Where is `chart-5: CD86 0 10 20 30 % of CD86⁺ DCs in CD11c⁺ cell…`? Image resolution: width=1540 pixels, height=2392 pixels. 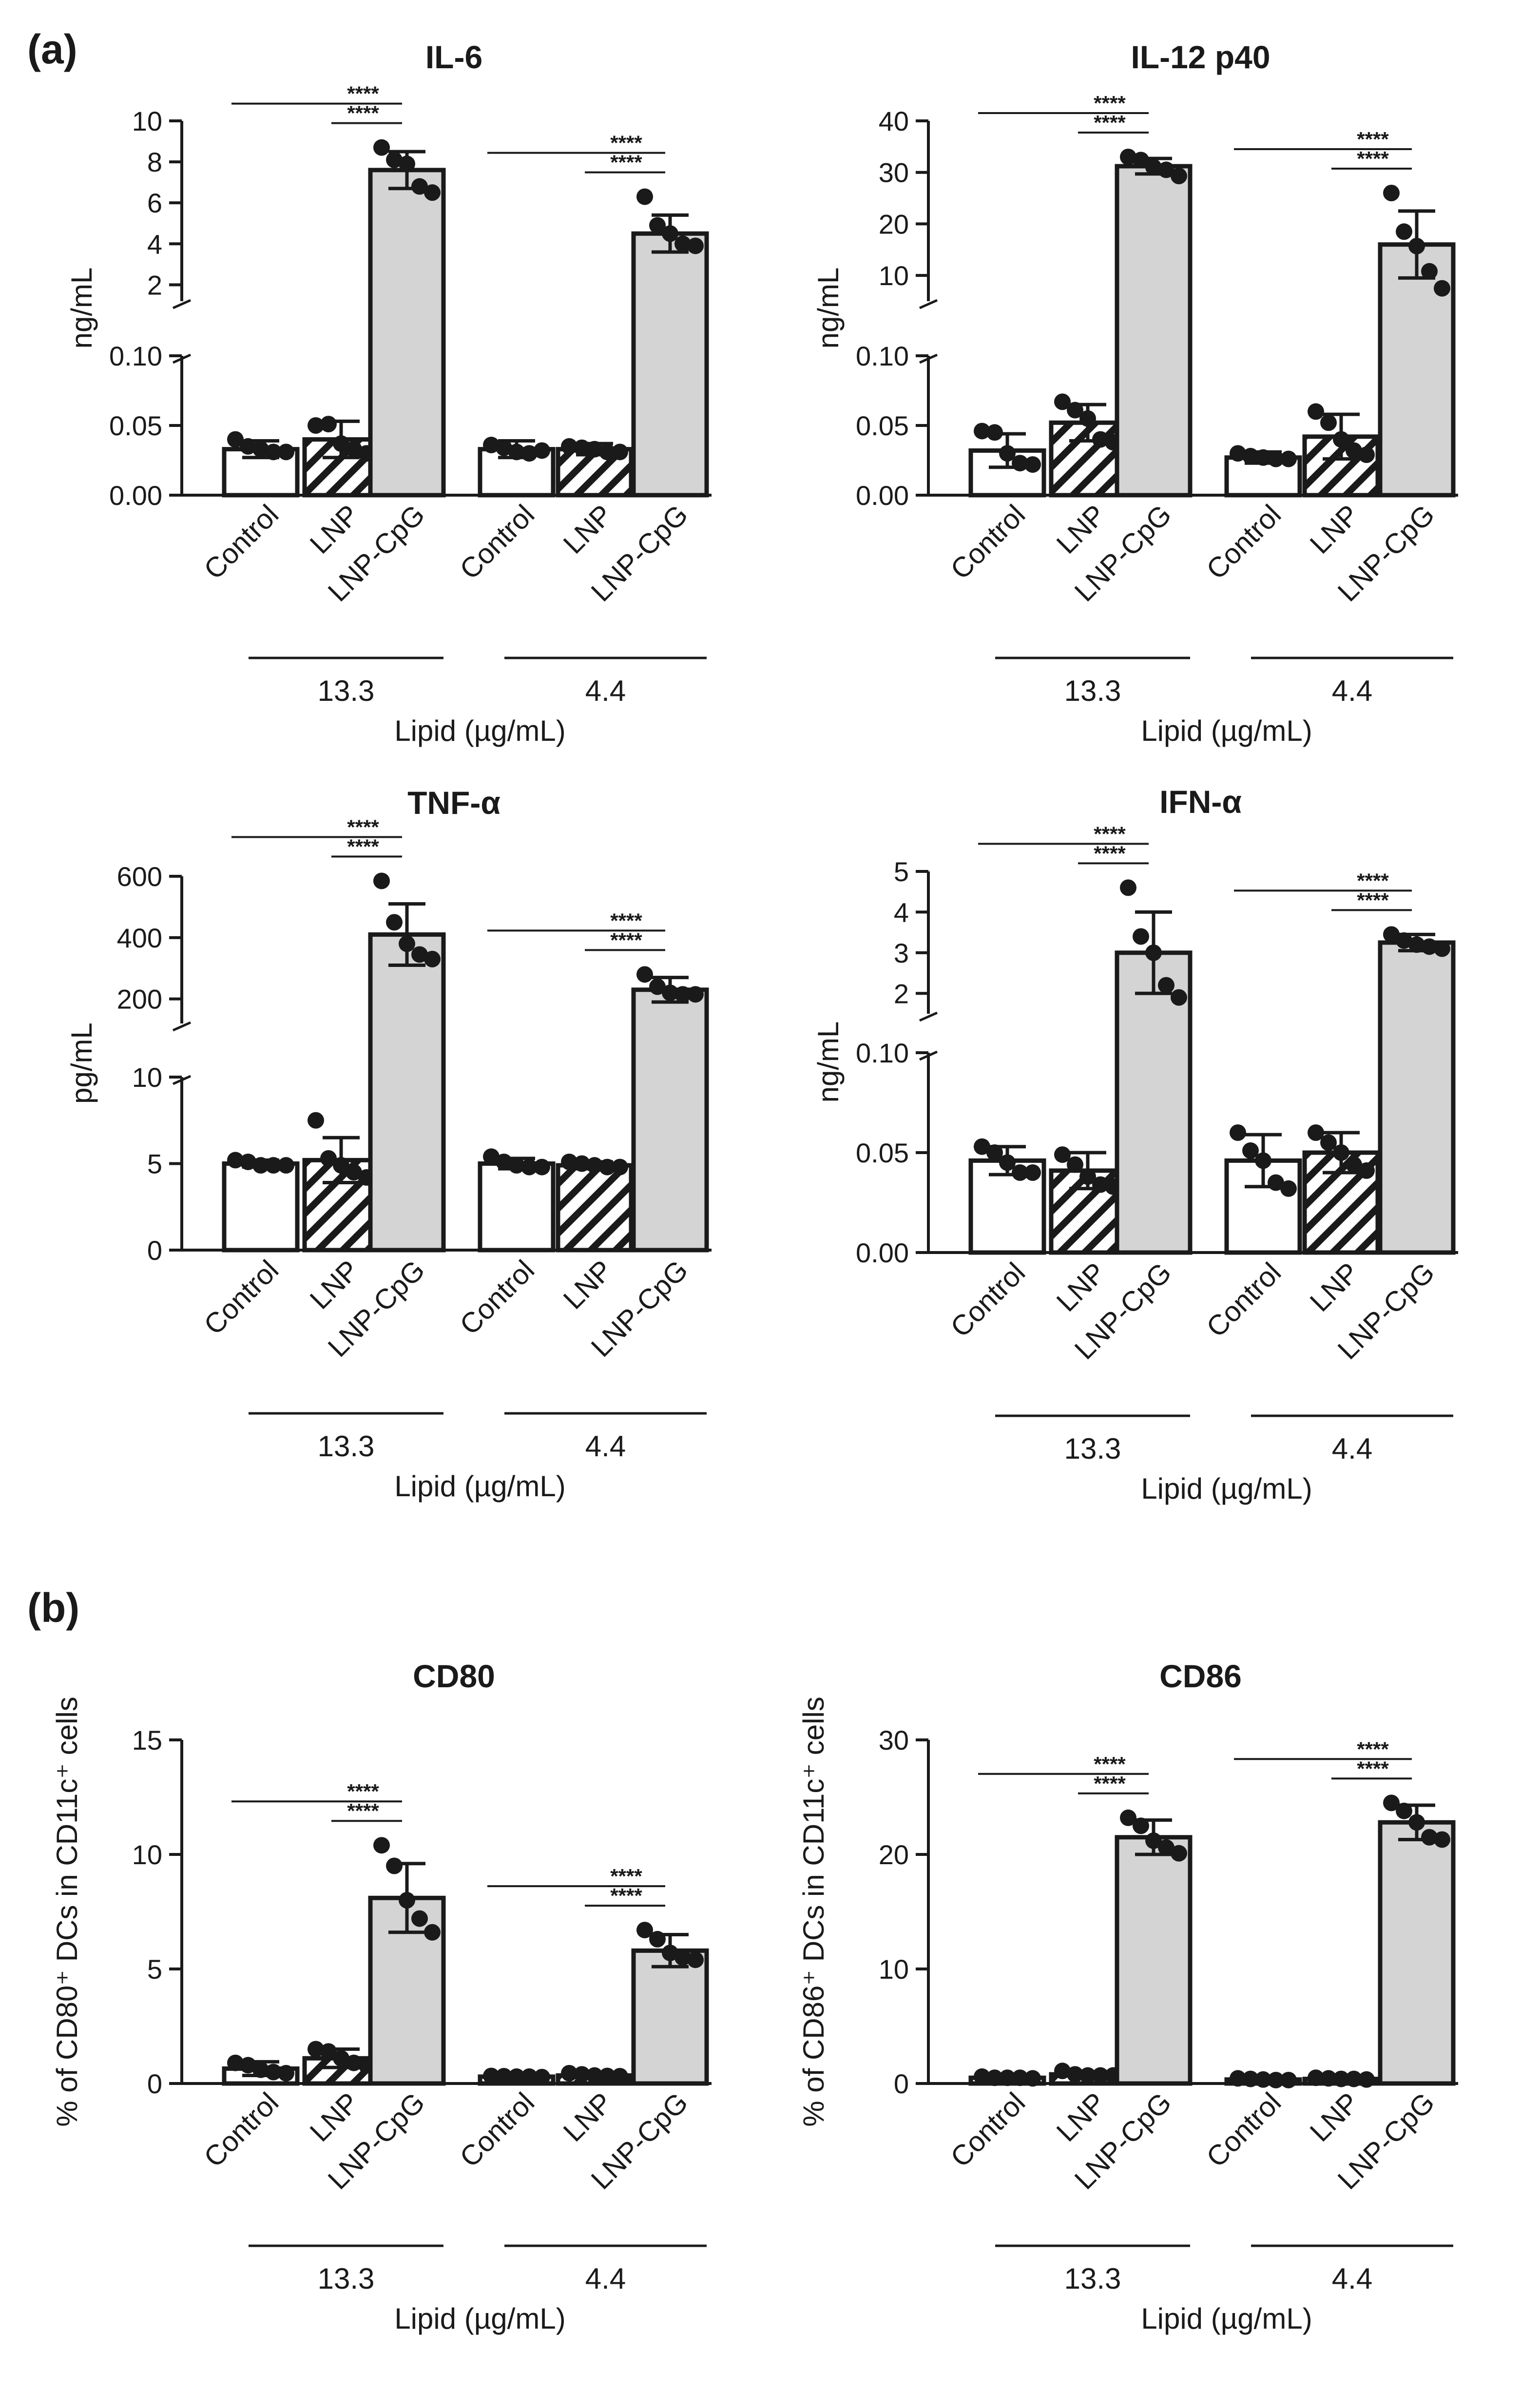 chart-5: CD86 0 10 20 30 % of CD86⁺ DCs in CD11c⁺ cell… is located at coordinates (1127, 1996).